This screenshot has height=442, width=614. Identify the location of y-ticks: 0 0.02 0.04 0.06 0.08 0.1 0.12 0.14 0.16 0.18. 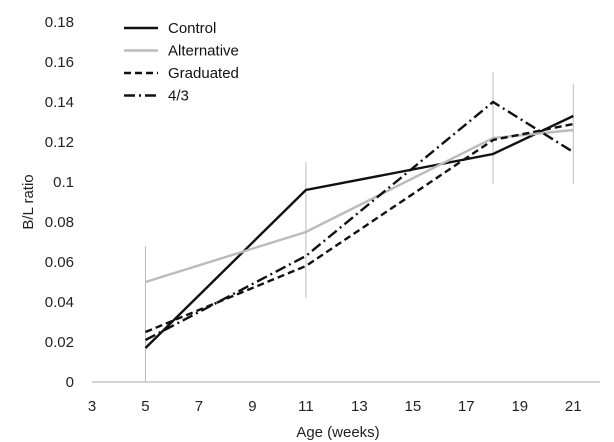
(59, 202).